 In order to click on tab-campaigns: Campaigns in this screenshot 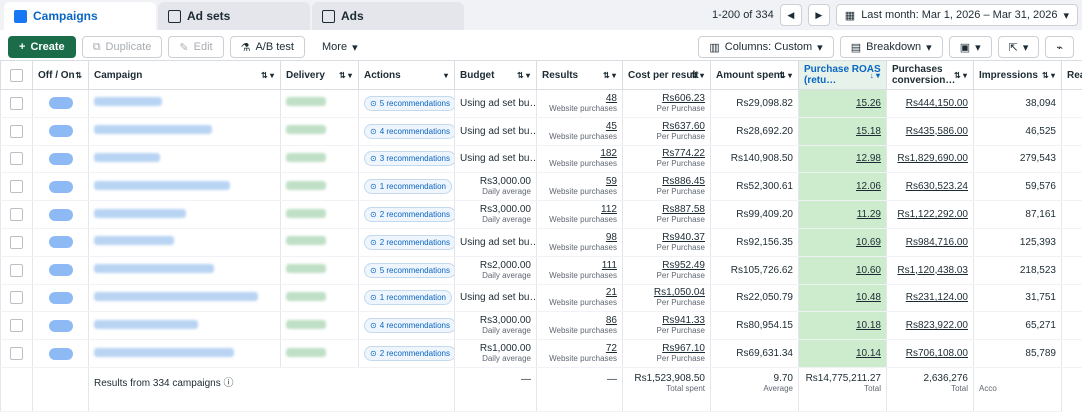, I will do `click(80, 16)`.